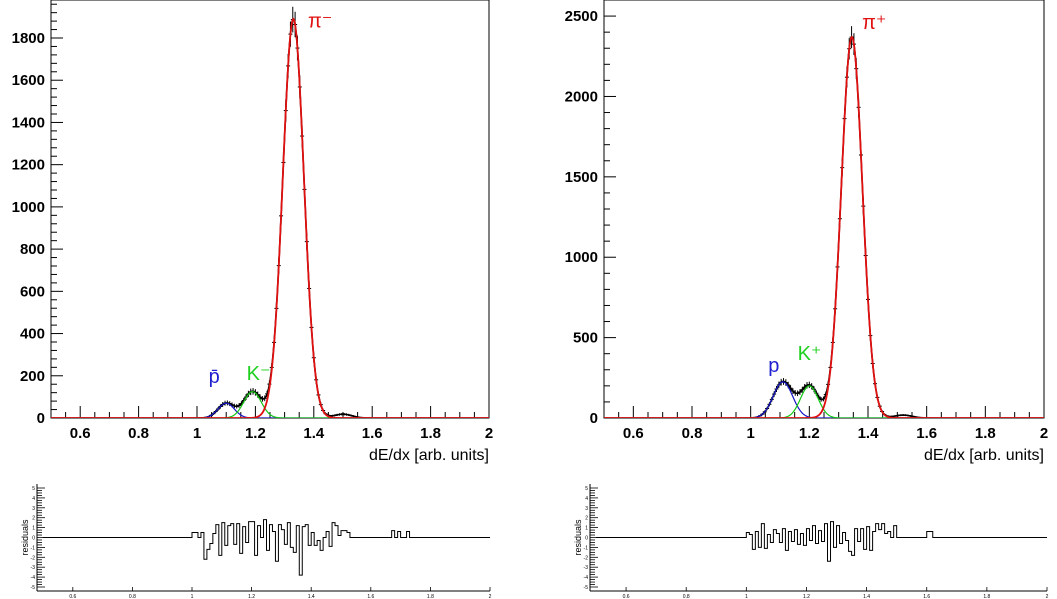 The height and width of the screenshot is (599, 1057). What do you see at coordinates (32, 376) in the screenshot?
I see `y-tick-label: 200` at bounding box center [32, 376].